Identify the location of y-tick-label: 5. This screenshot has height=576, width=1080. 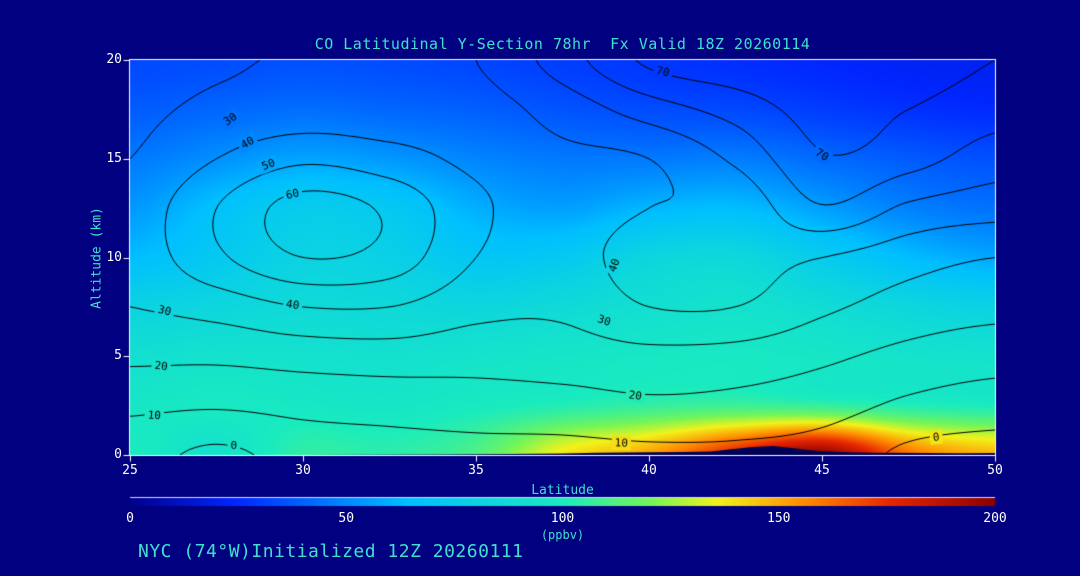
(118, 356).